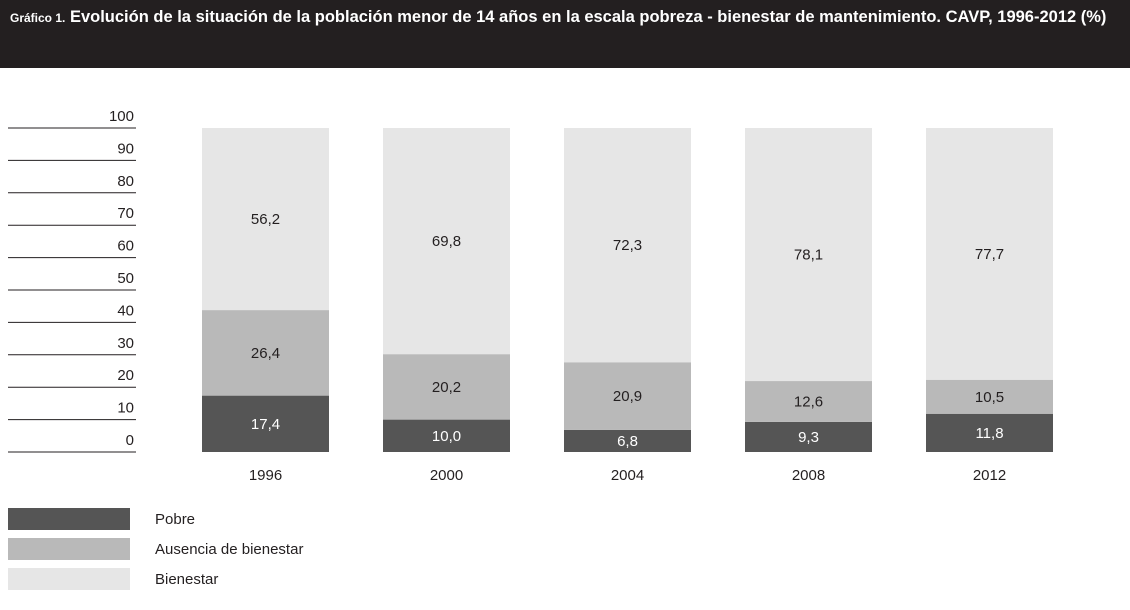 This screenshot has height=610, width=1130. Describe the element at coordinates (229, 549) in the screenshot. I see `legend-label: Ausencia de bienestar` at that location.